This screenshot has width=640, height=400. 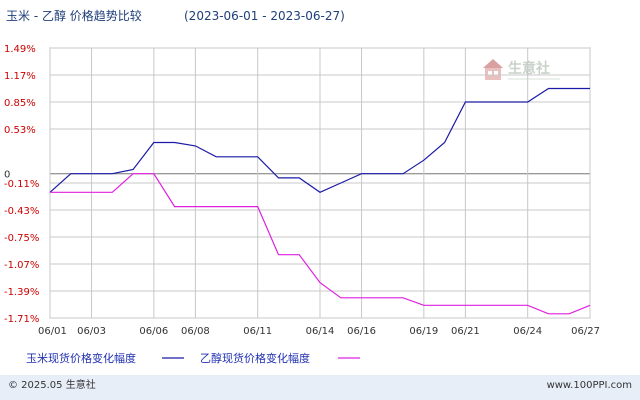 I want to click on x-tick-label: 06/03, so click(x=91, y=331).